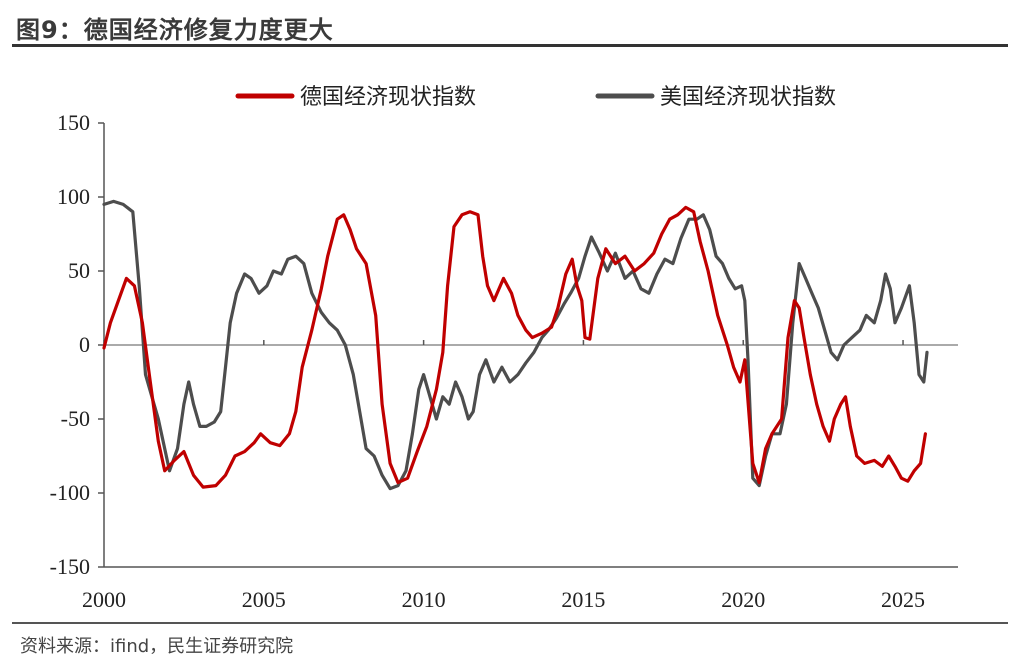 This screenshot has height=662, width=1024. What do you see at coordinates (388, 97) in the screenshot?
I see `legend-label: 德国经济现状指数` at bounding box center [388, 97].